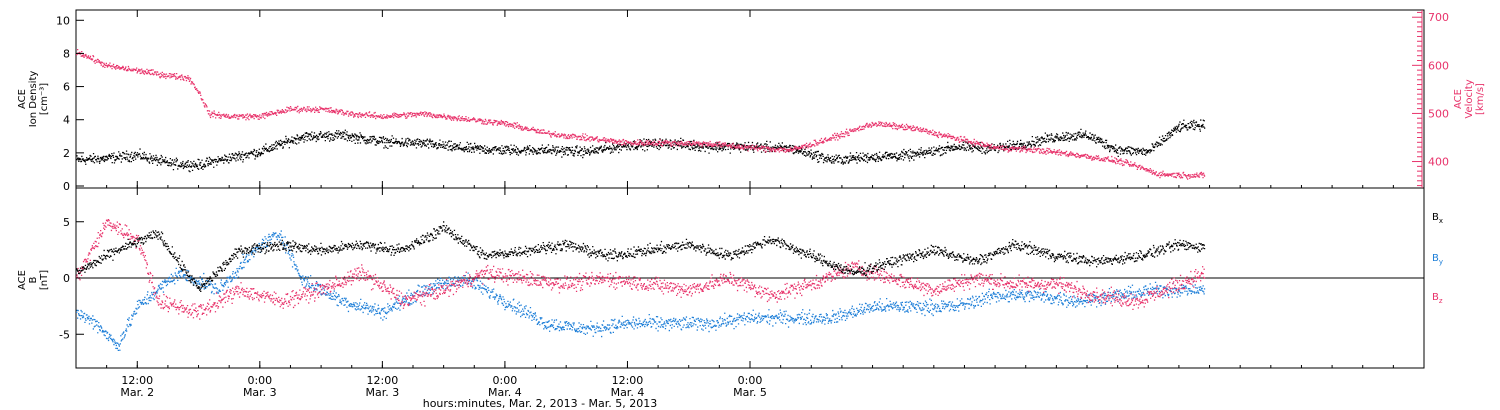 The image size is (1500, 410). I want to click on density-series-points, so click(641, 146).